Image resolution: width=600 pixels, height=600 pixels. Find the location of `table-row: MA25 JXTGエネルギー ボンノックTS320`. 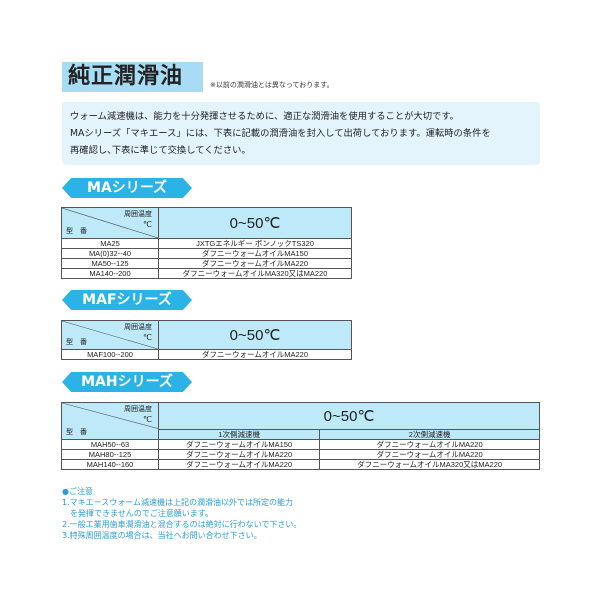

table-row: MA25 JXTGエネルギー ボンノックTS320 is located at coordinates (206, 243).